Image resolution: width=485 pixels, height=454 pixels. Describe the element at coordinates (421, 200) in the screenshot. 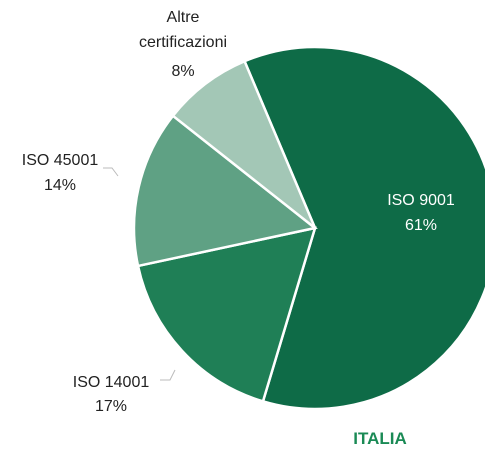

I see `slice-label: ISO 9001` at that location.